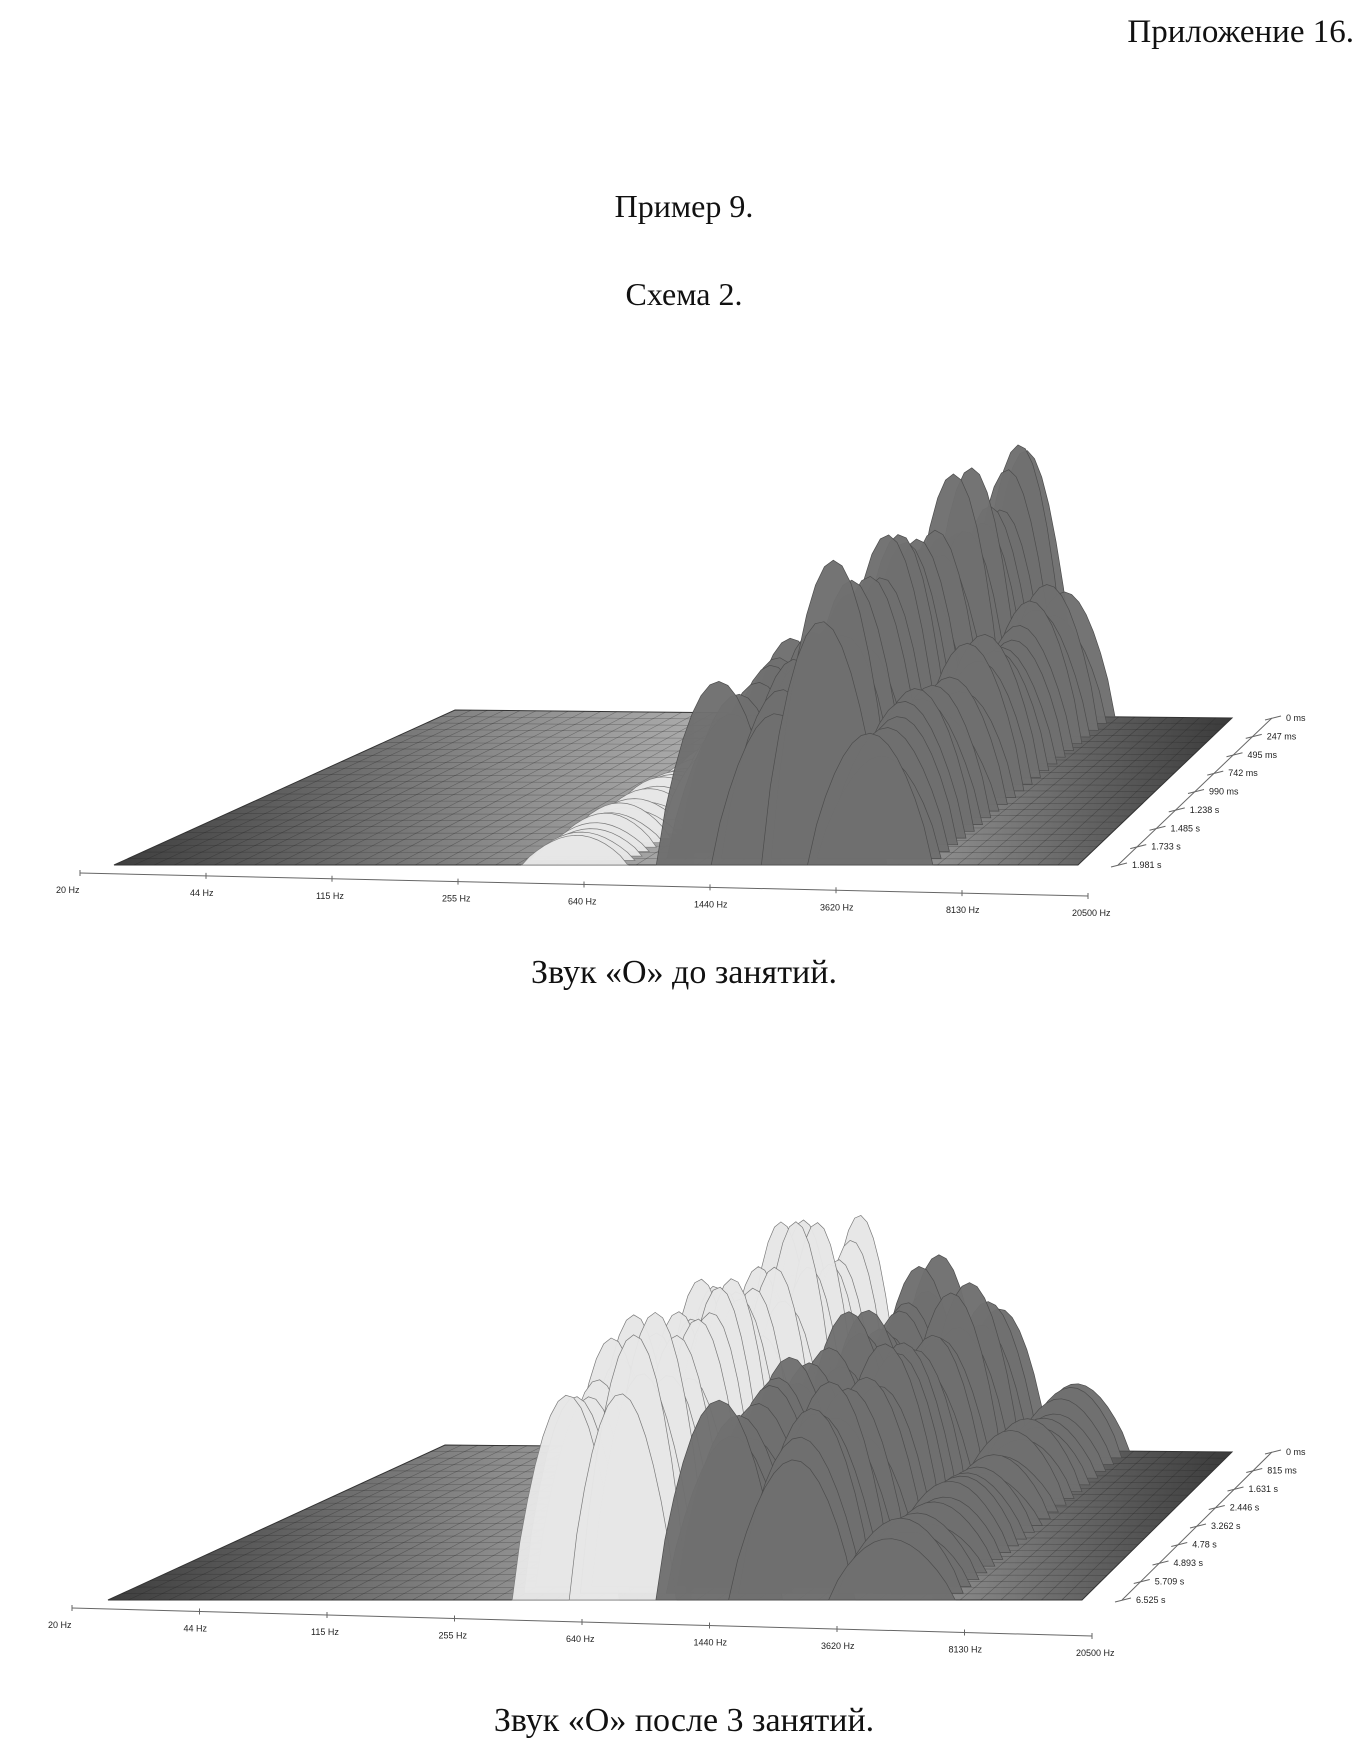 The width and height of the screenshot is (1368, 1757). Describe the element at coordinates (1170, 1582) in the screenshot. I see `time-tick-label: 5.709 s` at that location.